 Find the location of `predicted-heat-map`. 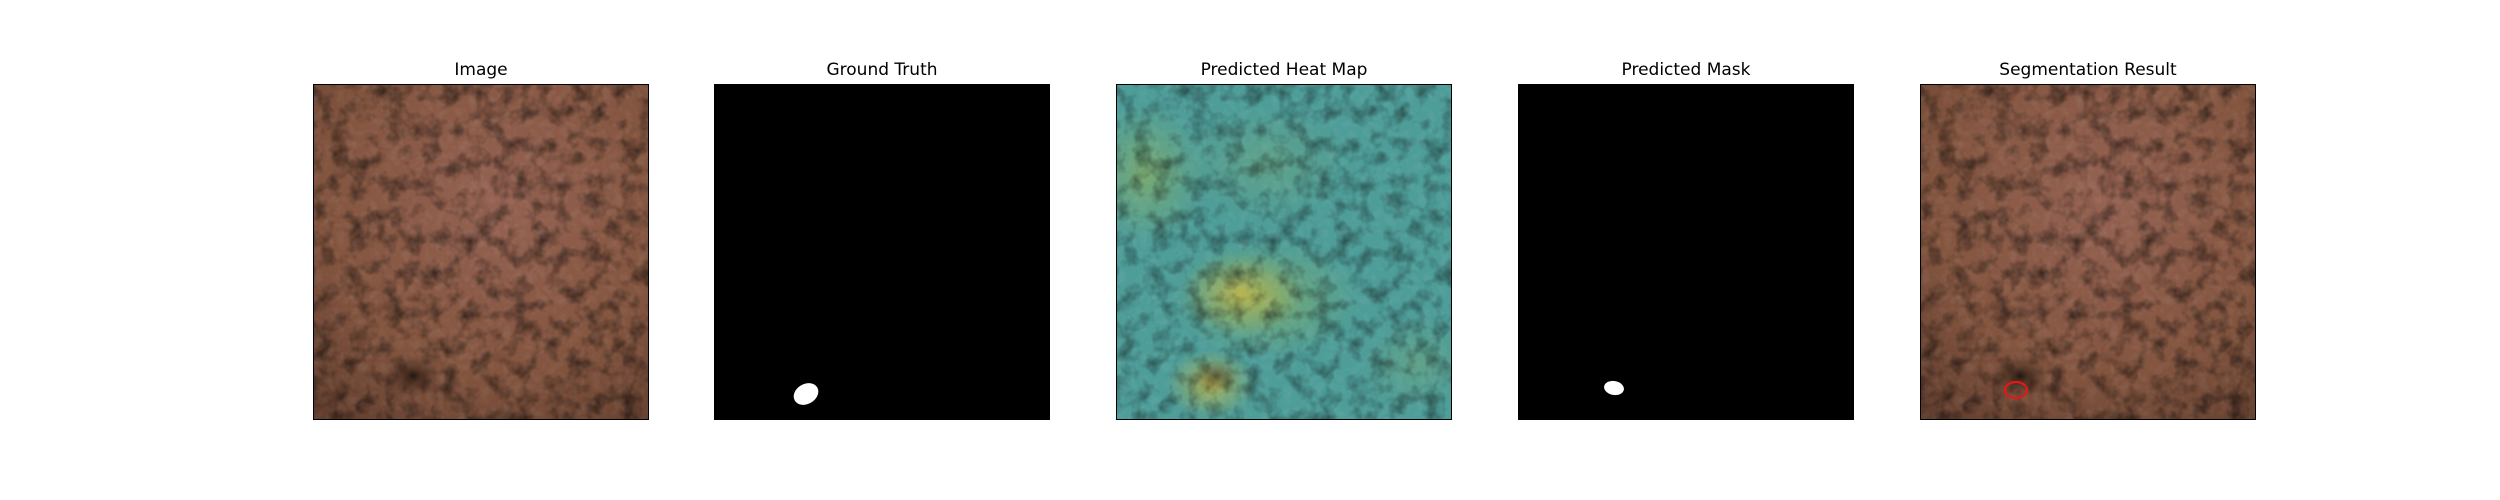

predicted-heat-map is located at coordinates (1284, 252).